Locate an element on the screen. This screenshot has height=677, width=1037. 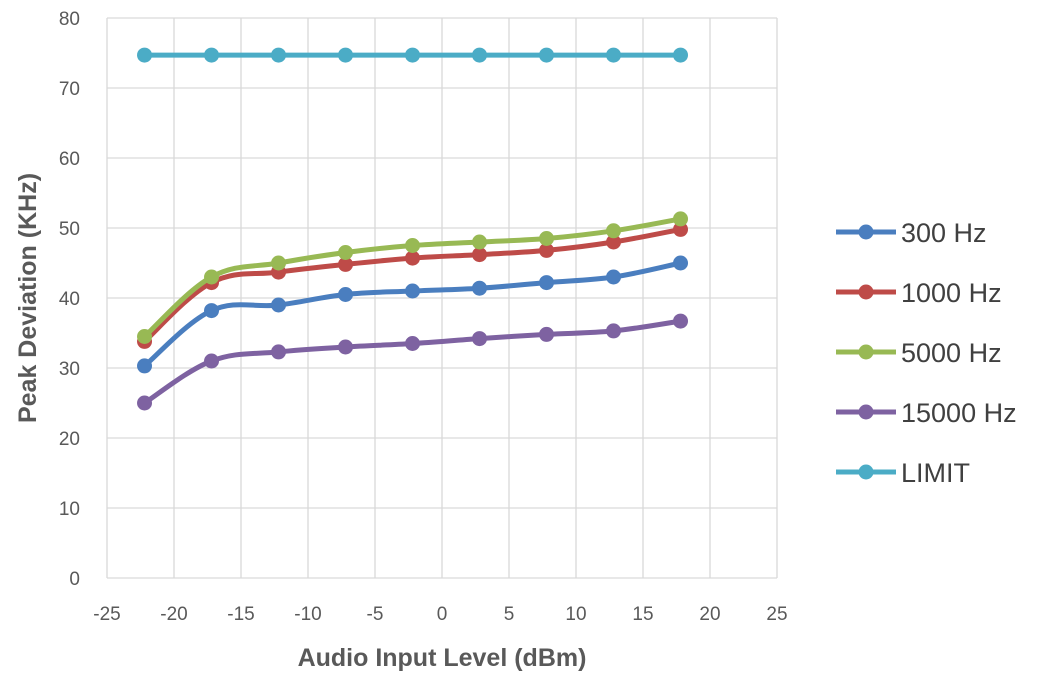
x-tick-label: -10 is located at coordinates (307, 614).